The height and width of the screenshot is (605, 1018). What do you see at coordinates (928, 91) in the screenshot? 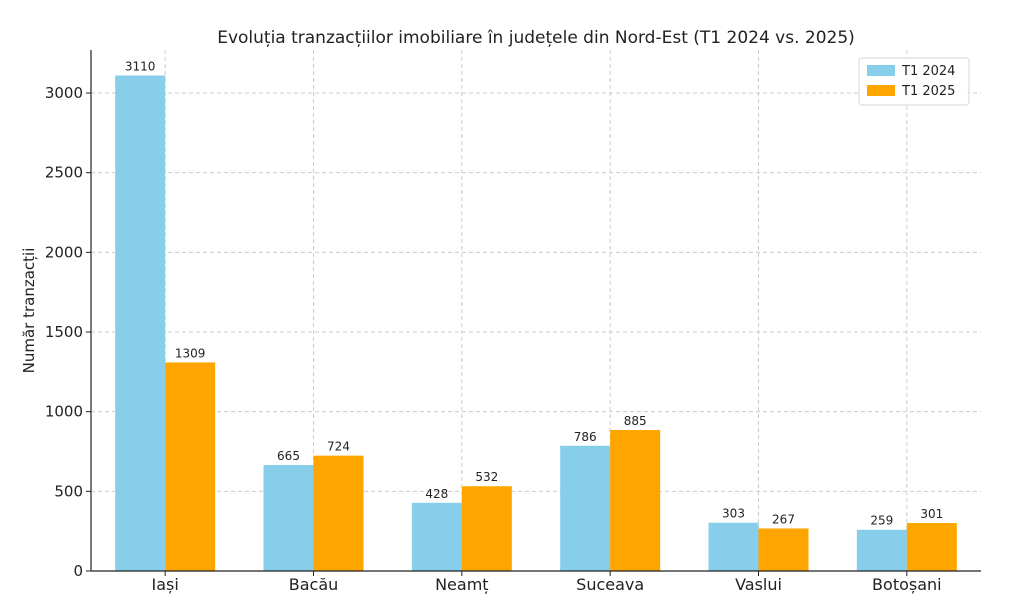
I see `legend-label: T1 2025` at bounding box center [928, 91].